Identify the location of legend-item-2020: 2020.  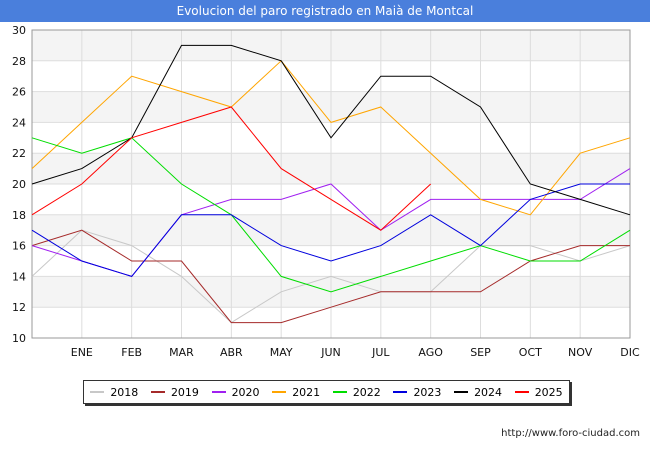
(235, 392).